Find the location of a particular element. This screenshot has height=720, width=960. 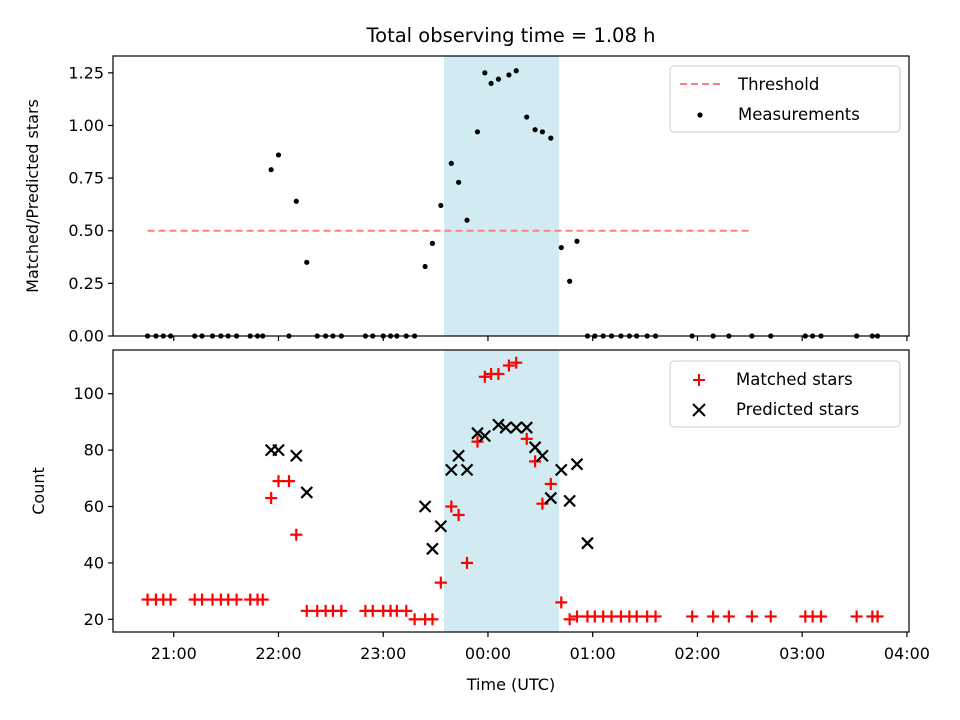

x-tick-label: 04:00 is located at coordinates (907, 653).